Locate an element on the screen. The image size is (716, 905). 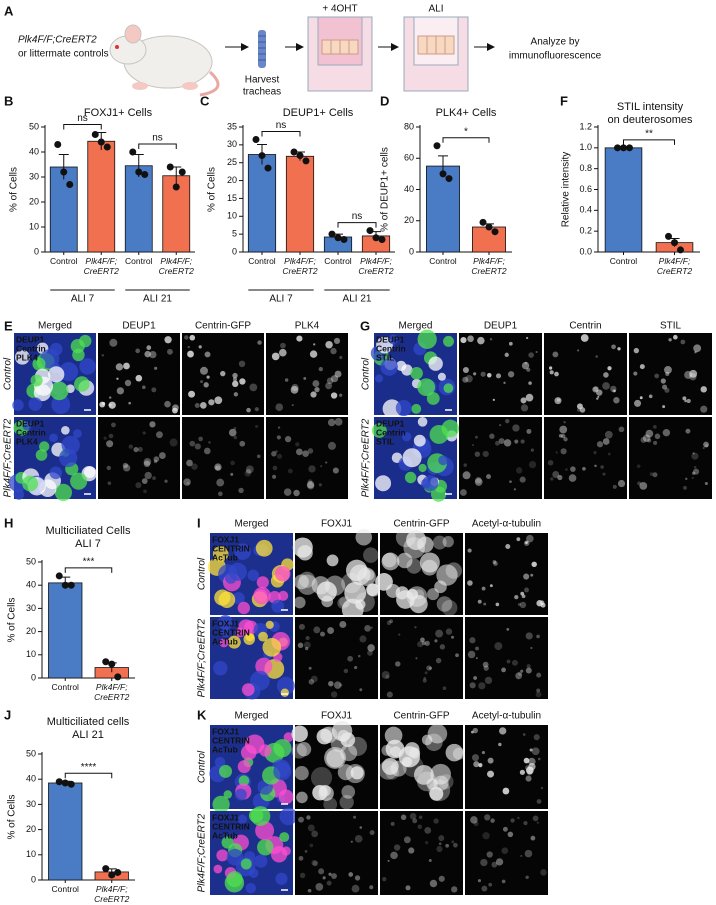
channel-label: AcTub is located at coordinates (225, 835).